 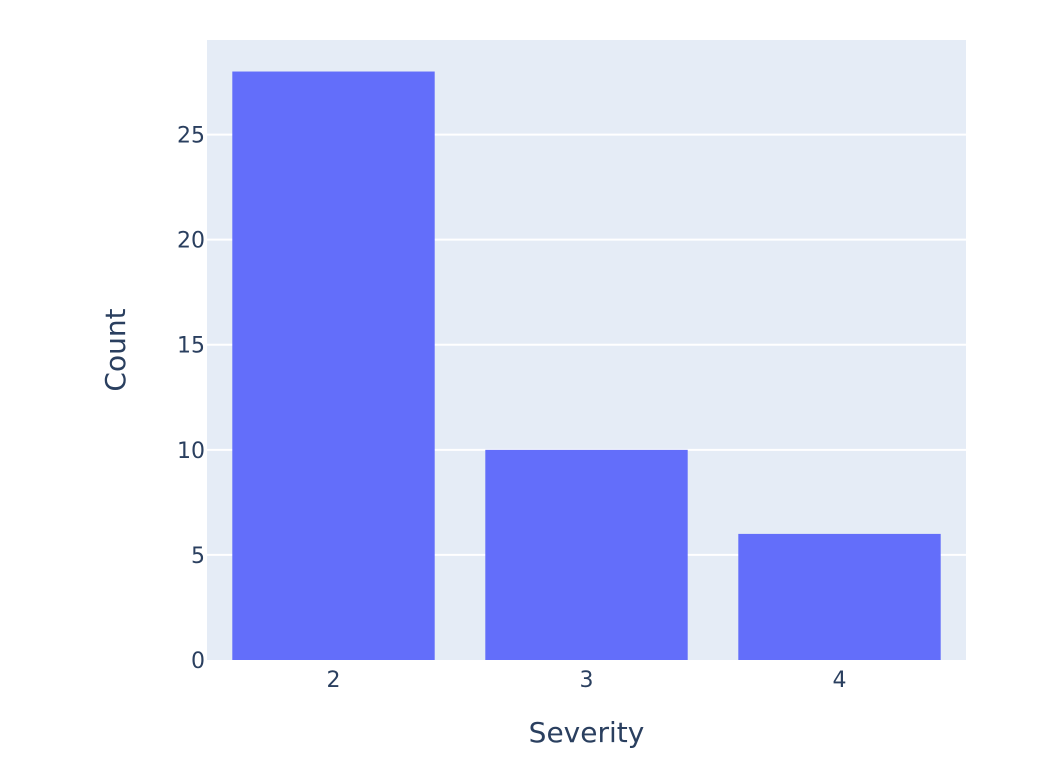 What do you see at coordinates (334, 680) in the screenshot?
I see `x-tick-label: 2` at bounding box center [334, 680].